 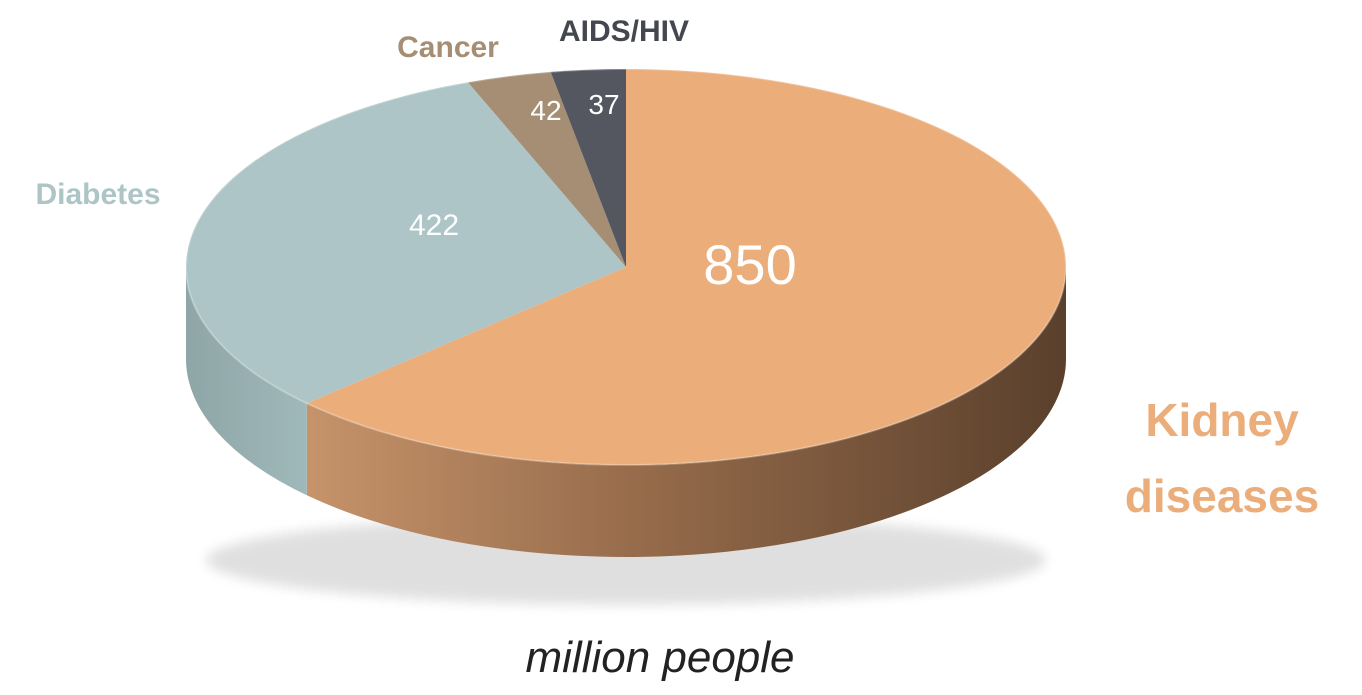 I want to click on pie-shadow, so click(x=626, y=560).